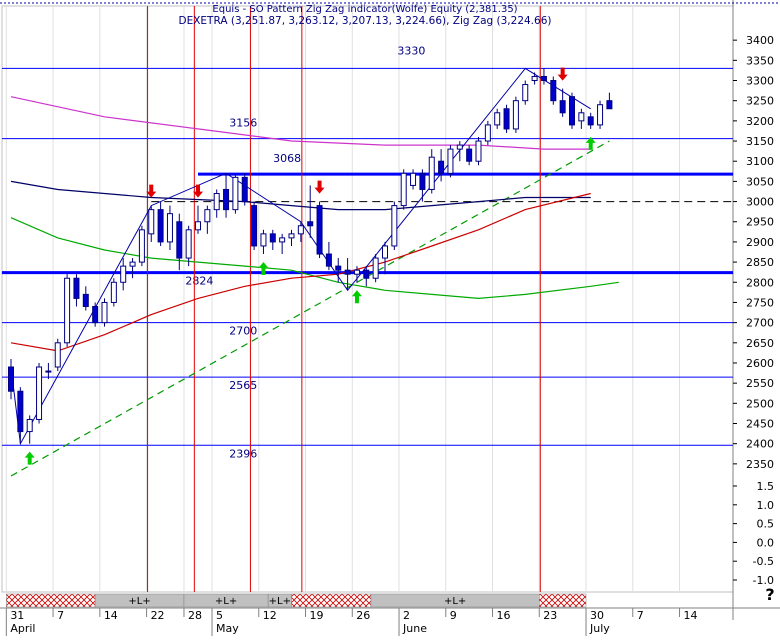 The height and width of the screenshot is (640, 780). Describe the element at coordinates (158, 615) in the screenshot. I see `date-tick-label: 22` at that location.